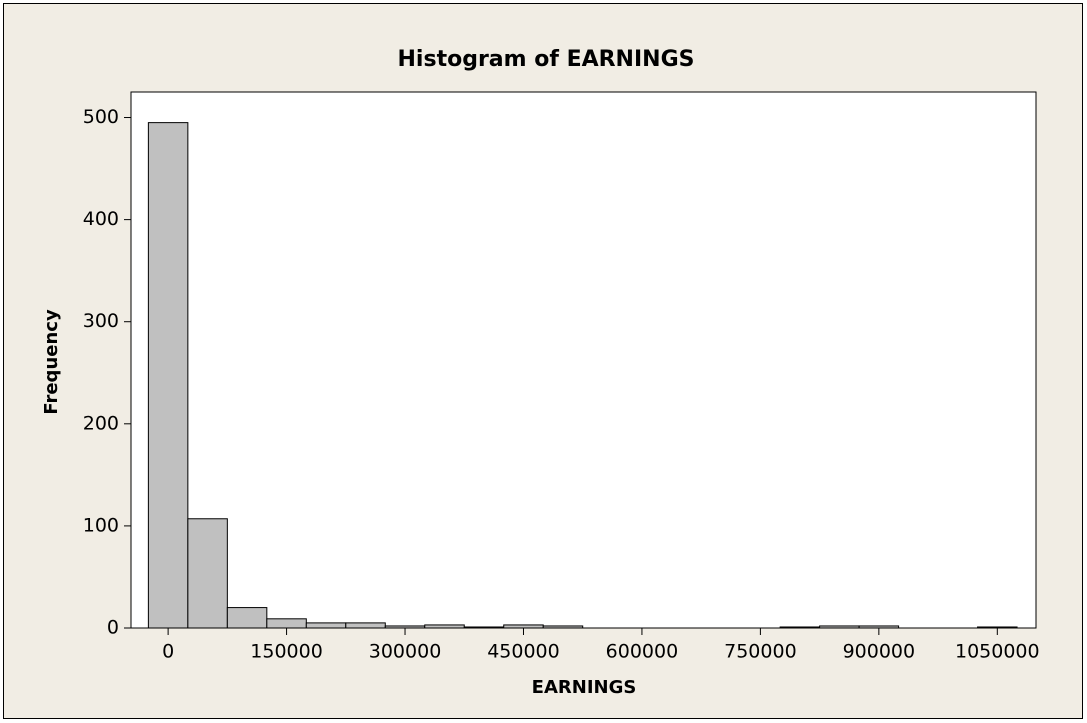 Image resolution: width=1087 pixels, height=723 pixels. What do you see at coordinates (546, 59) in the screenshot?
I see `chart-title: Histogram of EARNINGS` at bounding box center [546, 59].